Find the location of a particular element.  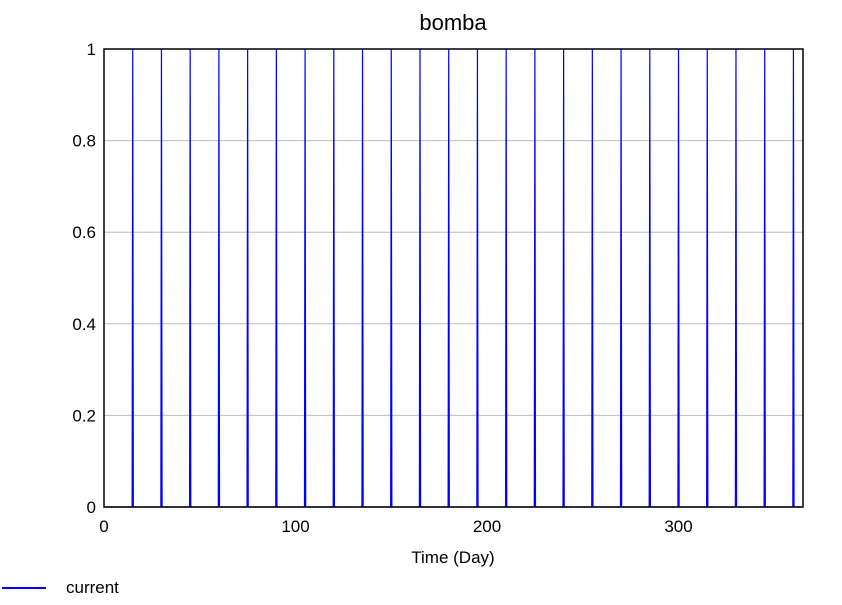

x-axis-label: Time (Day) is located at coordinates (452, 557).